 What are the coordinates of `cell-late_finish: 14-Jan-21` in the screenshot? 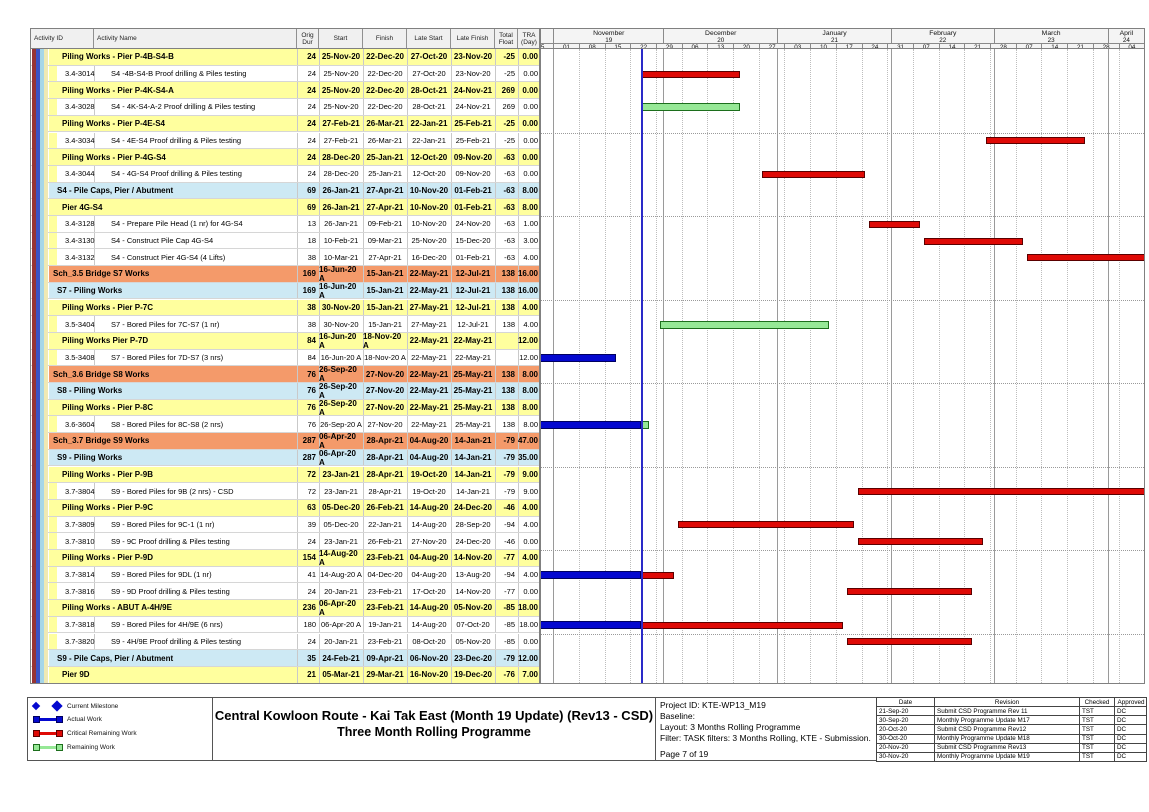 It's located at (473, 458).